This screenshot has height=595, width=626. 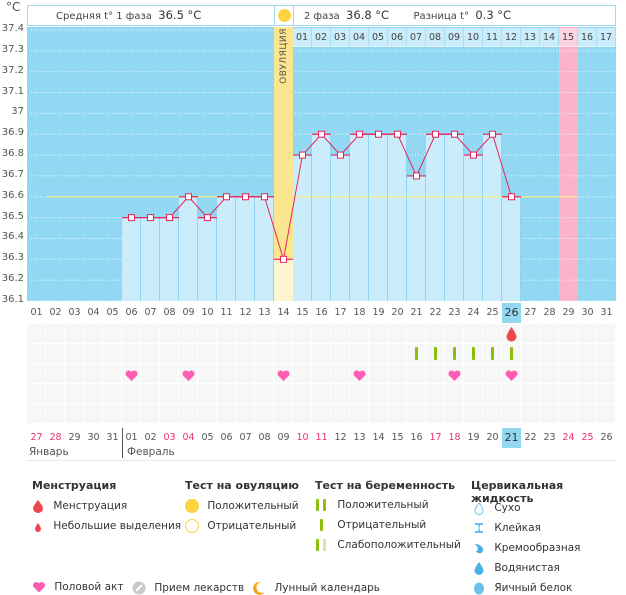 What do you see at coordinates (55, 437) in the screenshot?
I see `calendar-date: 28` at bounding box center [55, 437].